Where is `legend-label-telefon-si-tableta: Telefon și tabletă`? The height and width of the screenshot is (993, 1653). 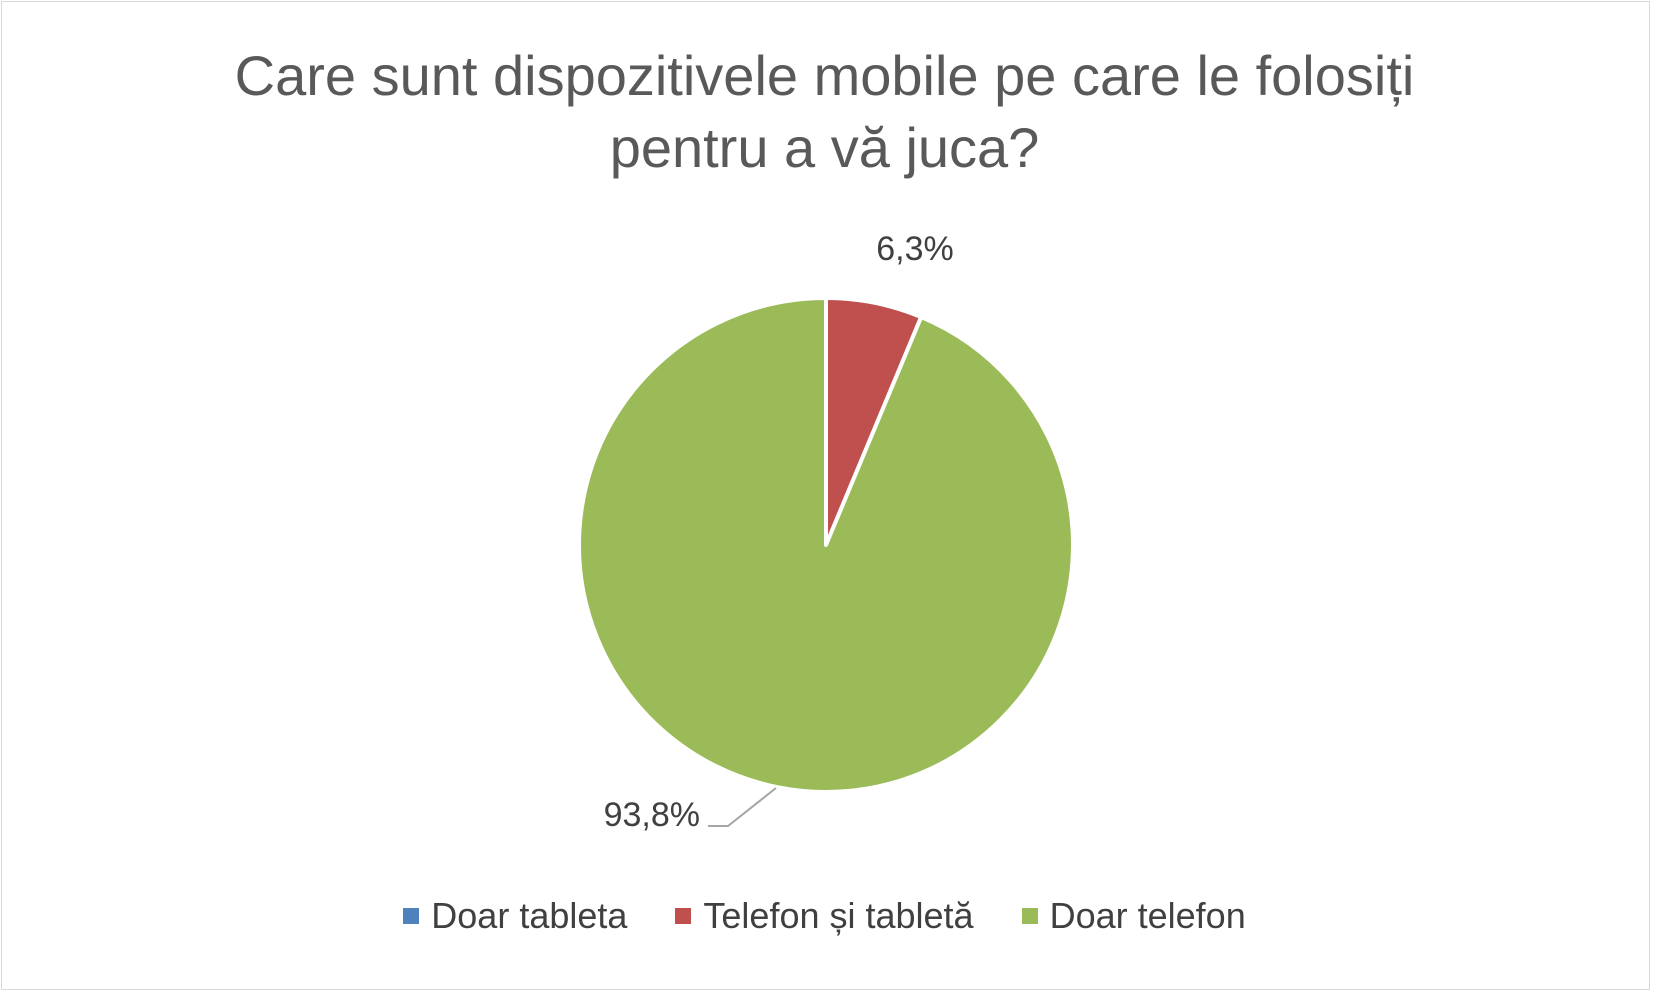
legend-label-telefon-si-tableta: Telefon și tabletă is located at coordinates (838, 915).